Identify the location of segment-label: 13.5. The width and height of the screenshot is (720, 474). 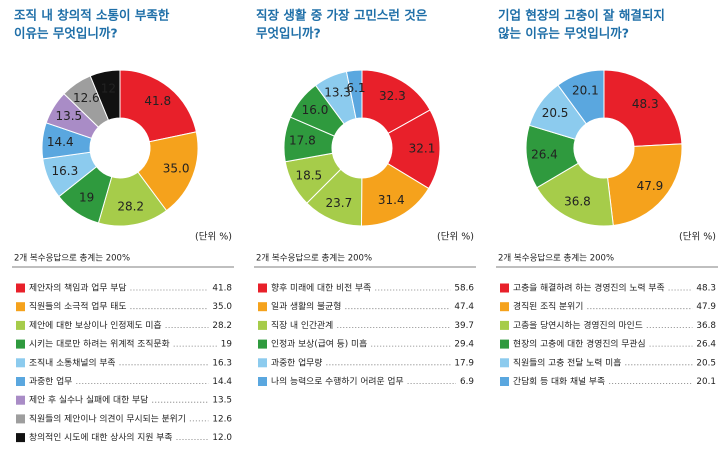
(68, 116).